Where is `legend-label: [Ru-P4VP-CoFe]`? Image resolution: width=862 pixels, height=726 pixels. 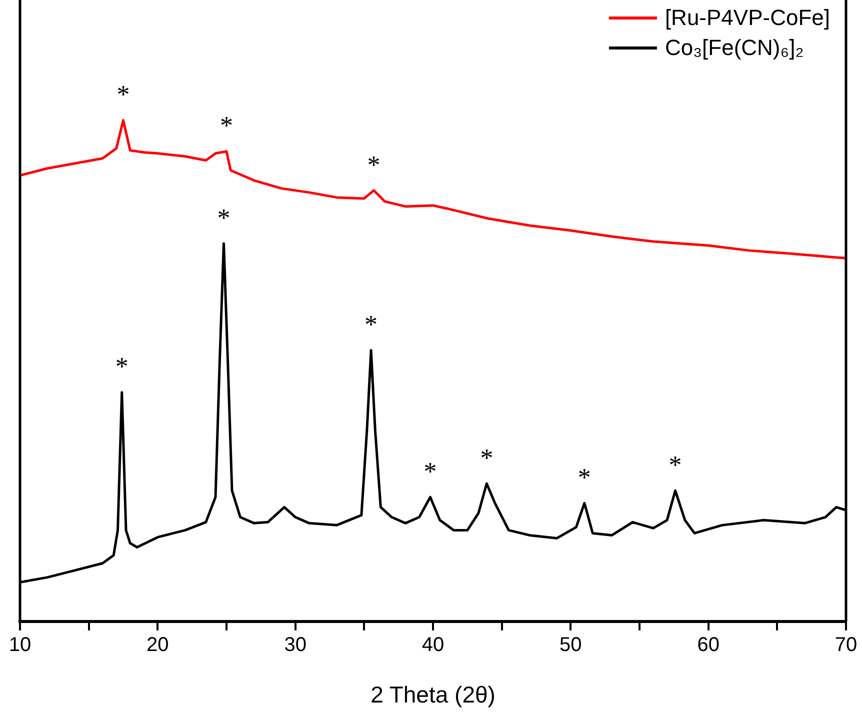 legend-label: [Ru-P4VP-CoFe] is located at coordinates (747, 17).